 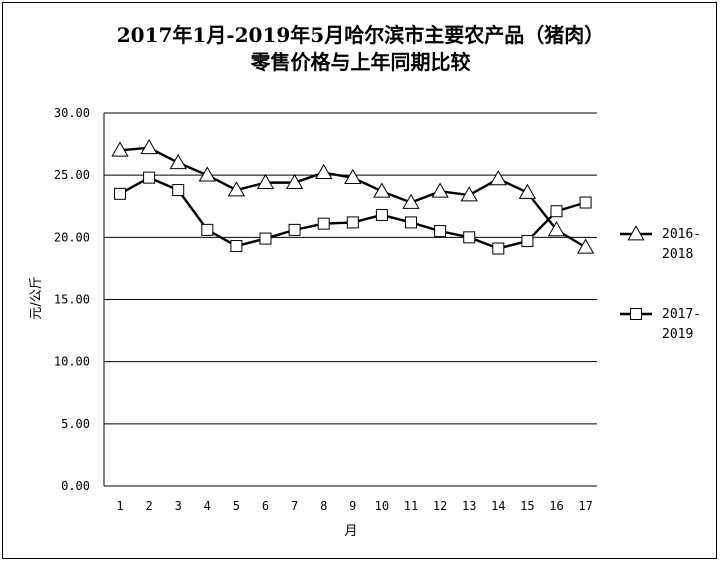 What do you see at coordinates (469, 506) in the screenshot?
I see `x-tick-label: 13` at bounding box center [469, 506].